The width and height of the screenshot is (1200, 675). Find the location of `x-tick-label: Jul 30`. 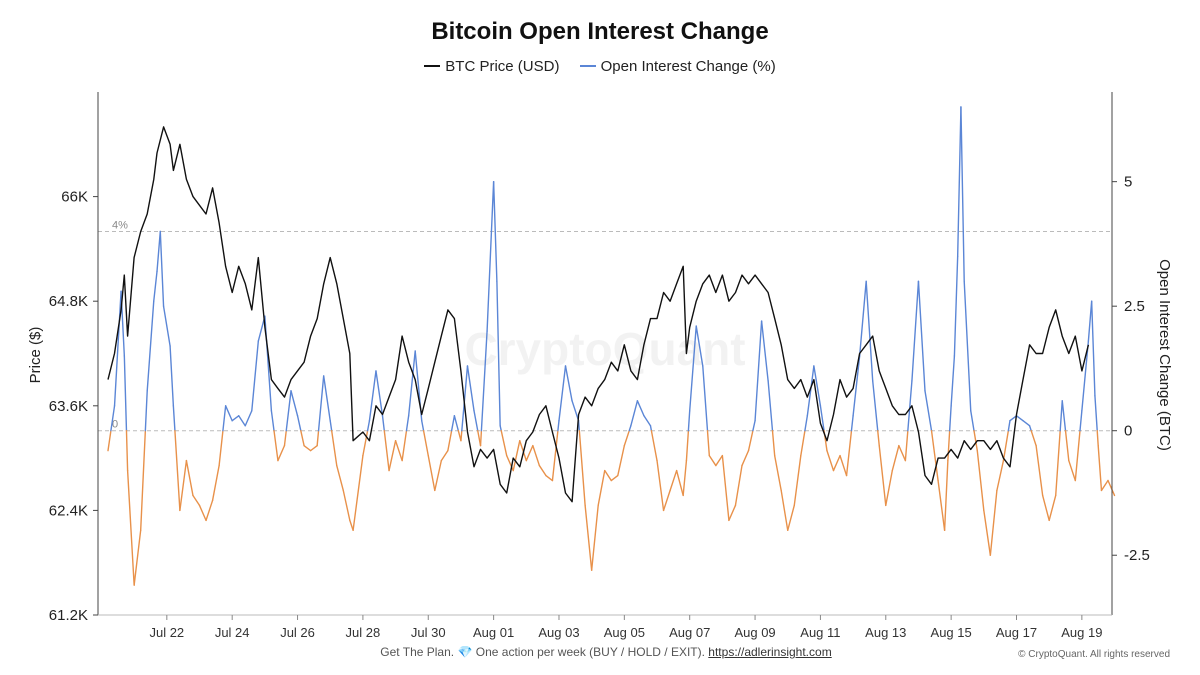

x-tick-label: Jul 30 is located at coordinates (428, 632).